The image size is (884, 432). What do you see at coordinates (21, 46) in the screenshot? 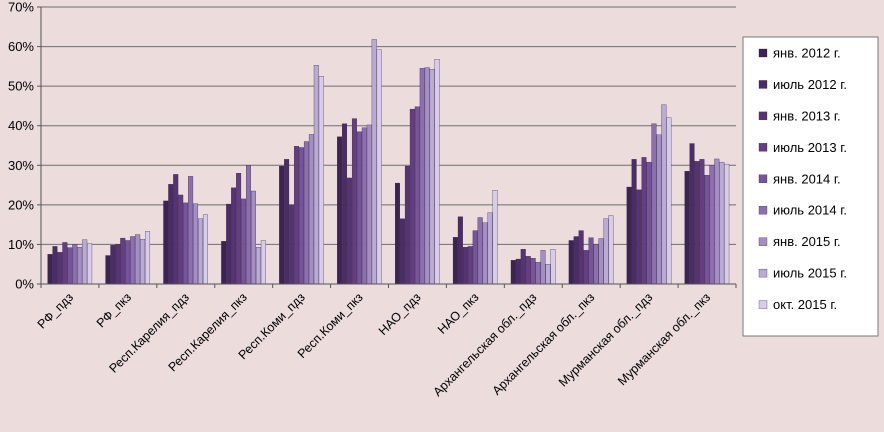
I see `y-tick-label: 60%` at bounding box center [21, 46].